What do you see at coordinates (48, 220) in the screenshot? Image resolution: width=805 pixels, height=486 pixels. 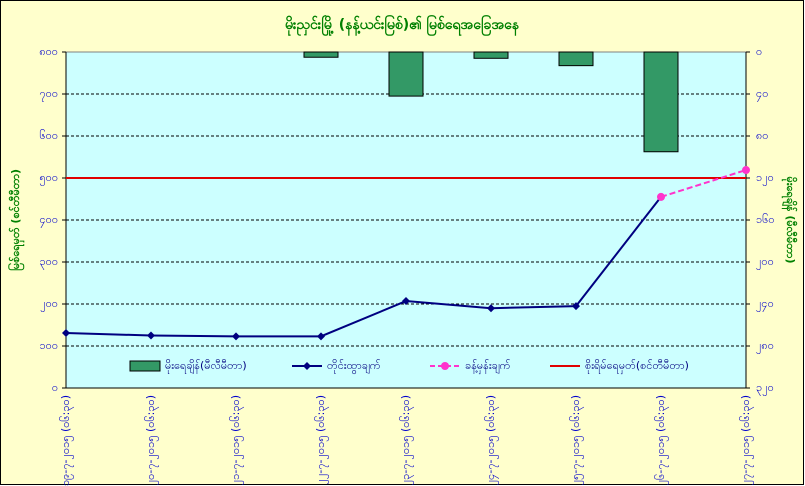 I see `y-tick-label: ၄၀၀` at bounding box center [48, 220].